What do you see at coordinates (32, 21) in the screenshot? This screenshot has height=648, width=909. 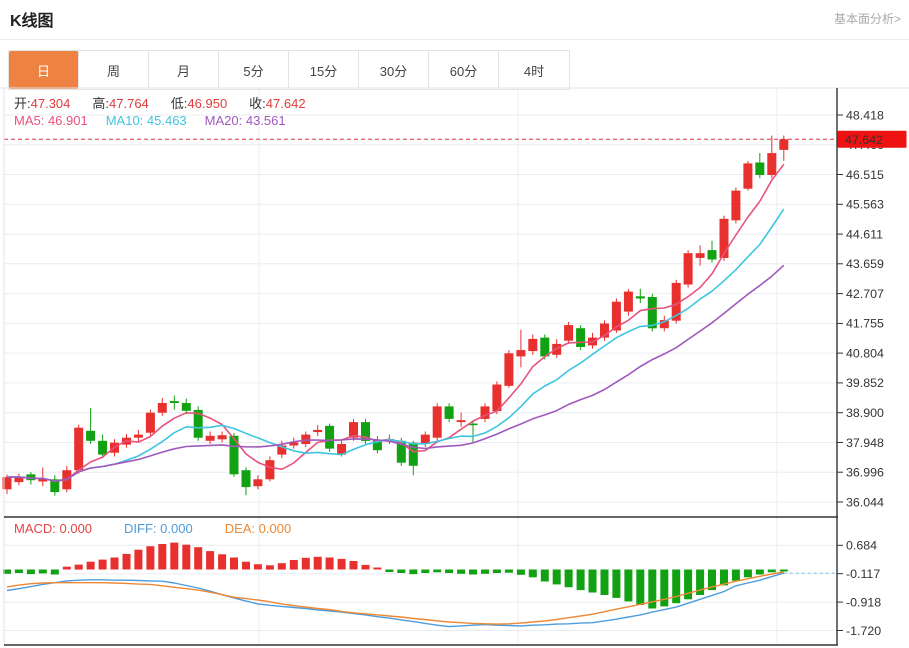 I see `page-title: K线图` at bounding box center [32, 21].